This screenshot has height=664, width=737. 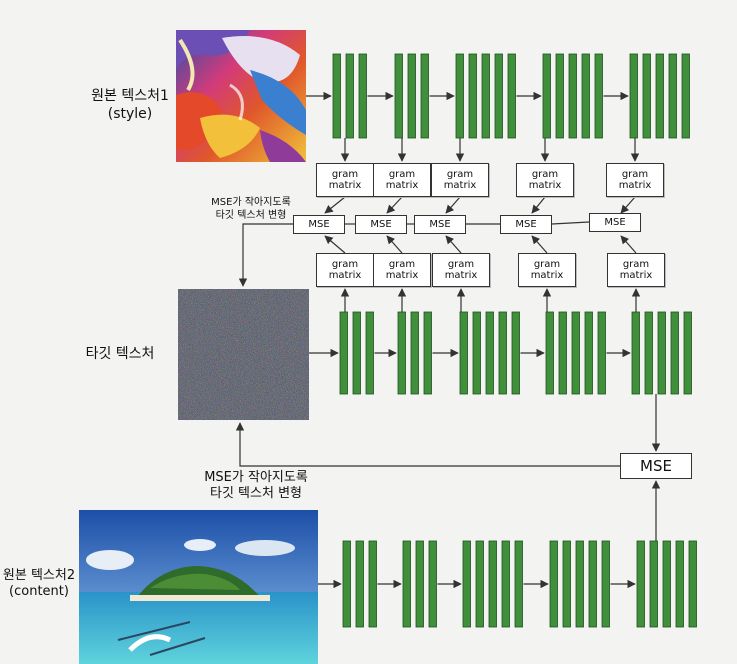 What do you see at coordinates (251, 209) in the screenshot?
I see `style-note-label: MSE가 작아지도록 타깃 텍스처 변형` at bounding box center [251, 209].